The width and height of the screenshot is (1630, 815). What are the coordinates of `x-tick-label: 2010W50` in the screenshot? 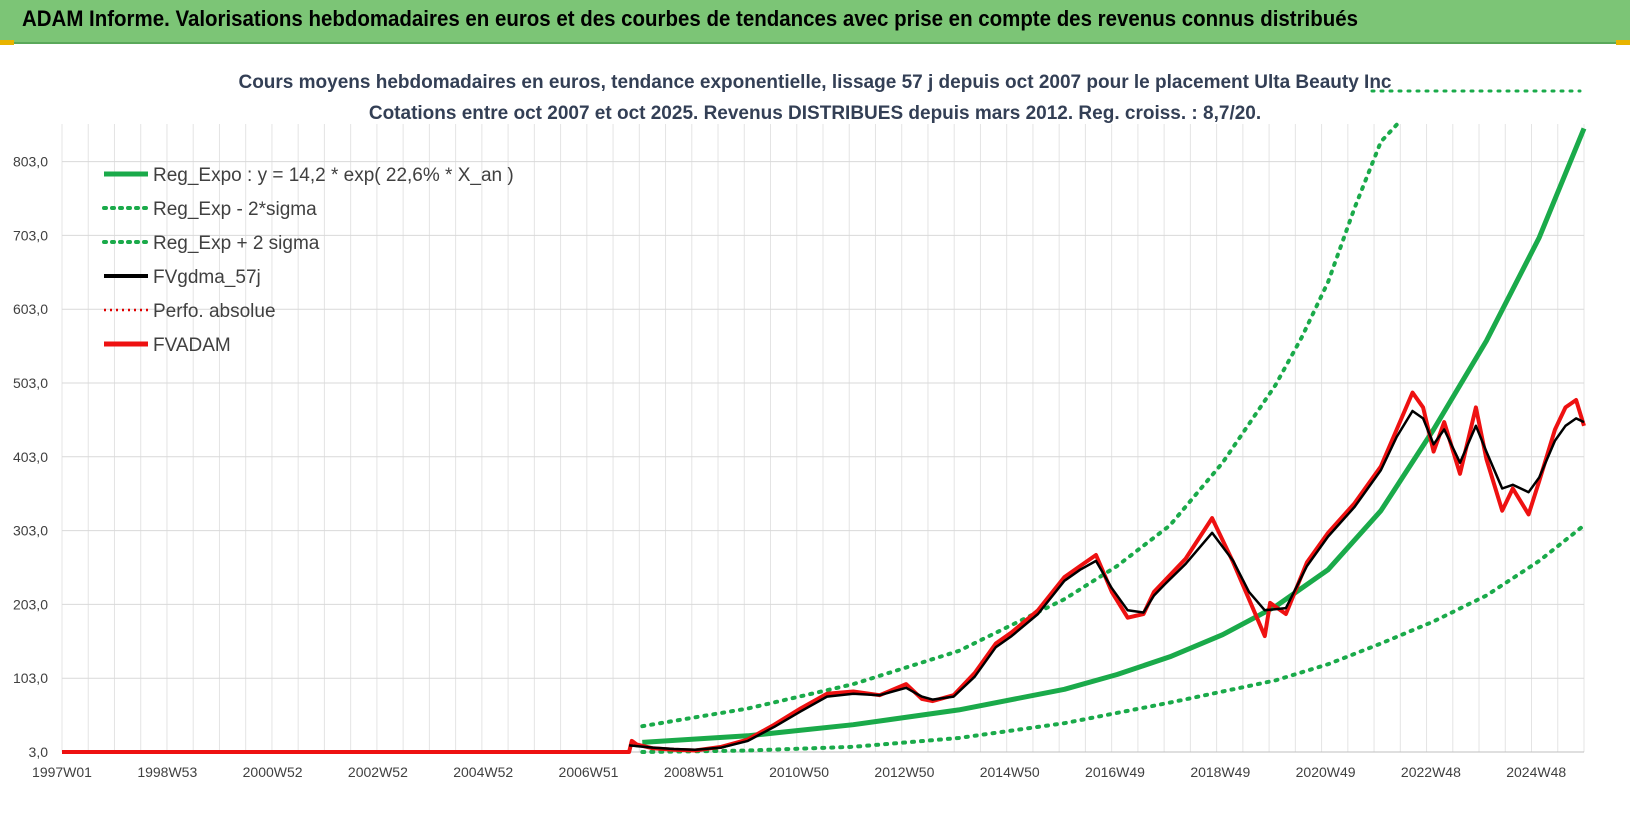 It's located at (799, 772).